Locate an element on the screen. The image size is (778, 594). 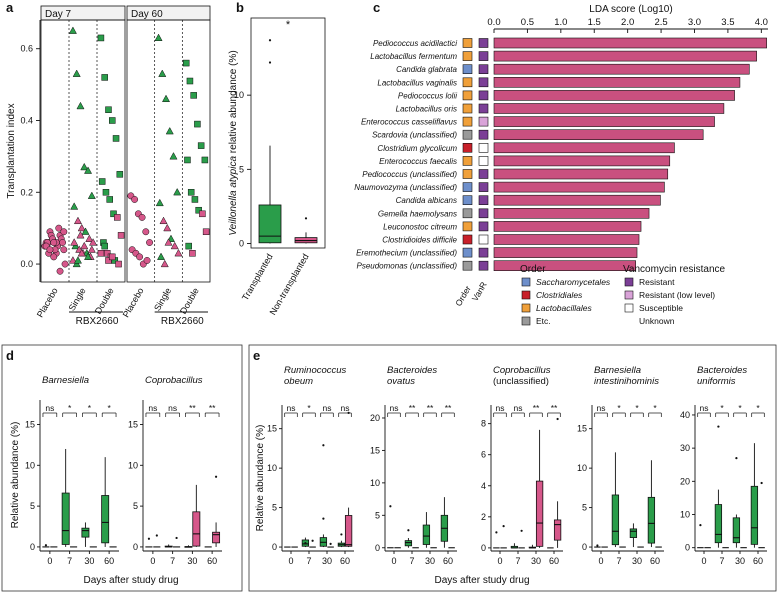
svg-text: e is located at coordinates (256, 355).